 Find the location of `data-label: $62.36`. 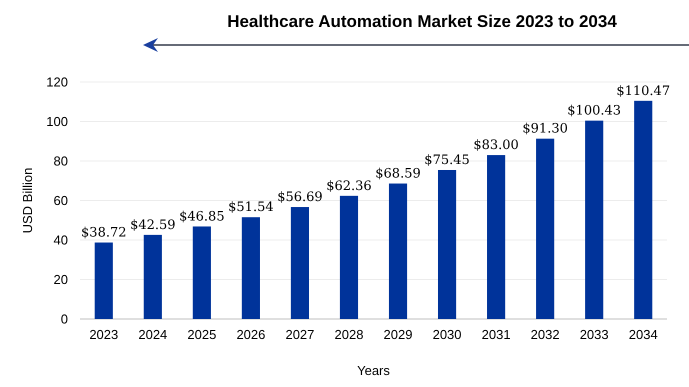

data-label: $62.36 is located at coordinates (349, 186).